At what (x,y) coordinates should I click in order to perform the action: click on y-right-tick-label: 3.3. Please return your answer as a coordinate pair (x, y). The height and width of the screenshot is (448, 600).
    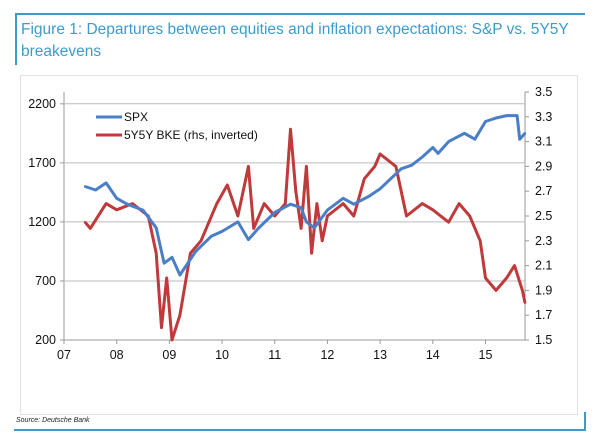
    Looking at the image, I should click on (543, 117).